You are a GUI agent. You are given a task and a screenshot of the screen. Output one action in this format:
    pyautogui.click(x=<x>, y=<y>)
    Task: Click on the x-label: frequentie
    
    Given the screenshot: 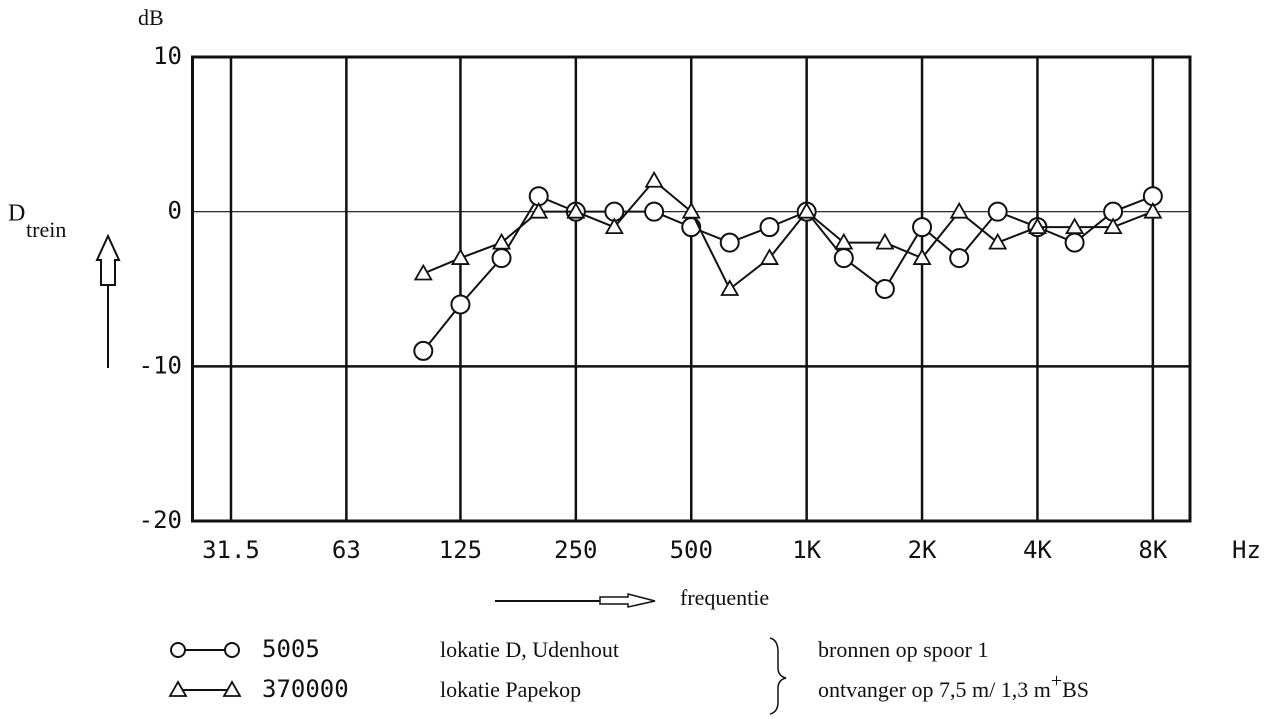 What is the action you would take?
    pyautogui.click(x=724, y=597)
    